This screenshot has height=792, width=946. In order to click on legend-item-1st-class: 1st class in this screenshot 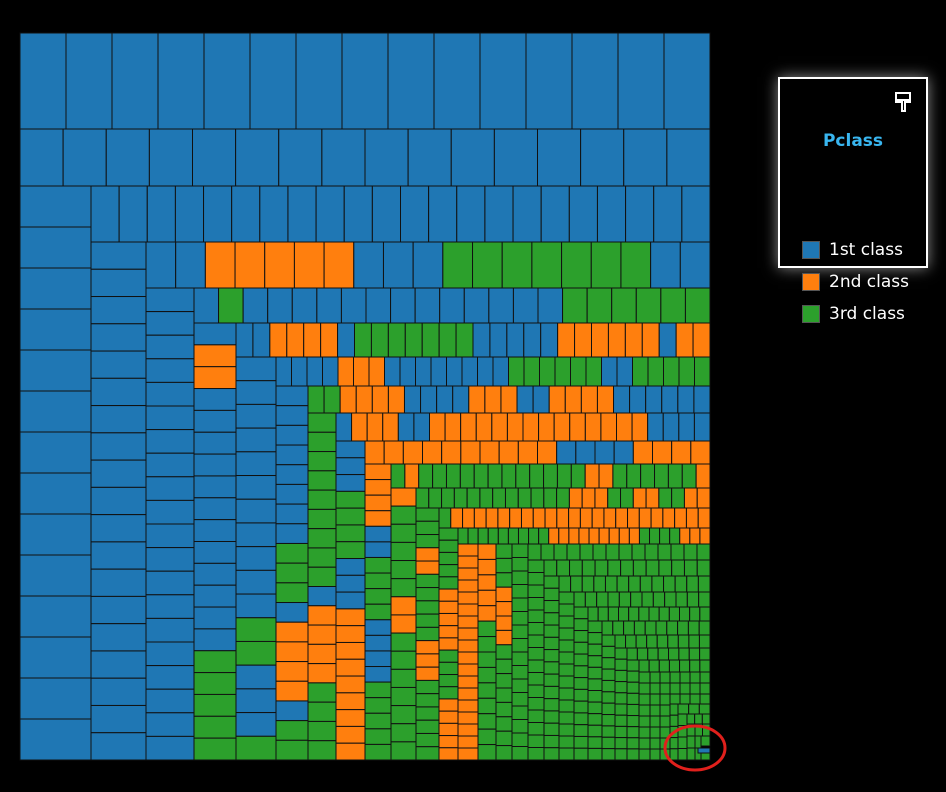, I will do `click(852, 250)`.